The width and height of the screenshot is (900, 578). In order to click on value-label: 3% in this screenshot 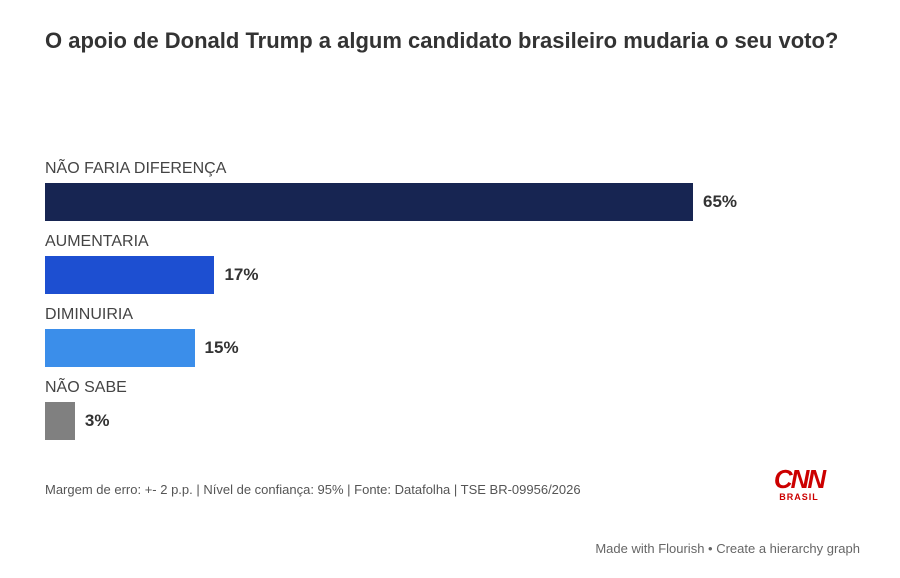, I will do `click(97, 420)`.